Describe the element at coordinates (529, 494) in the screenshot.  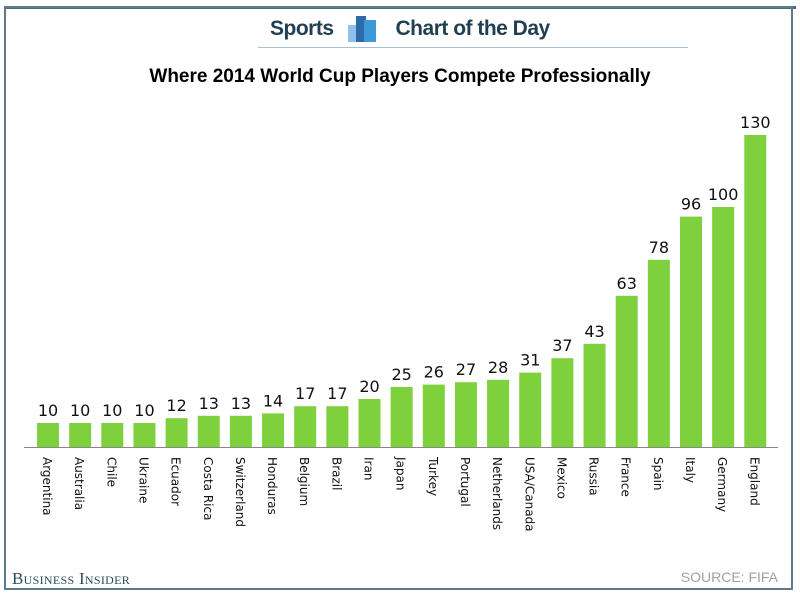
I see `category-label: USA/Canada` at that location.